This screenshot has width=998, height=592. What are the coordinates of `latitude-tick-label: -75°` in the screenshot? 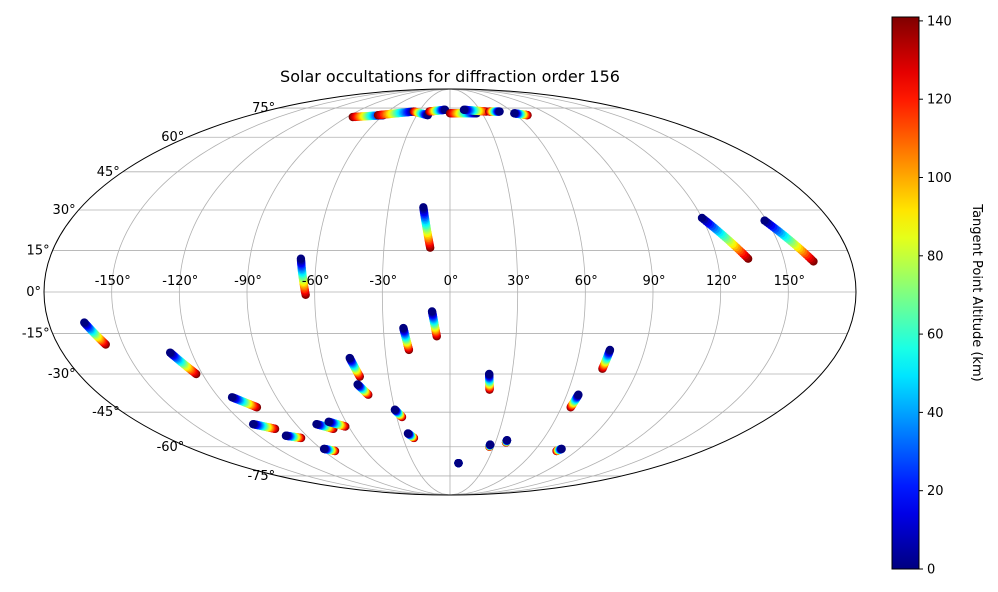 It's located at (261, 476).